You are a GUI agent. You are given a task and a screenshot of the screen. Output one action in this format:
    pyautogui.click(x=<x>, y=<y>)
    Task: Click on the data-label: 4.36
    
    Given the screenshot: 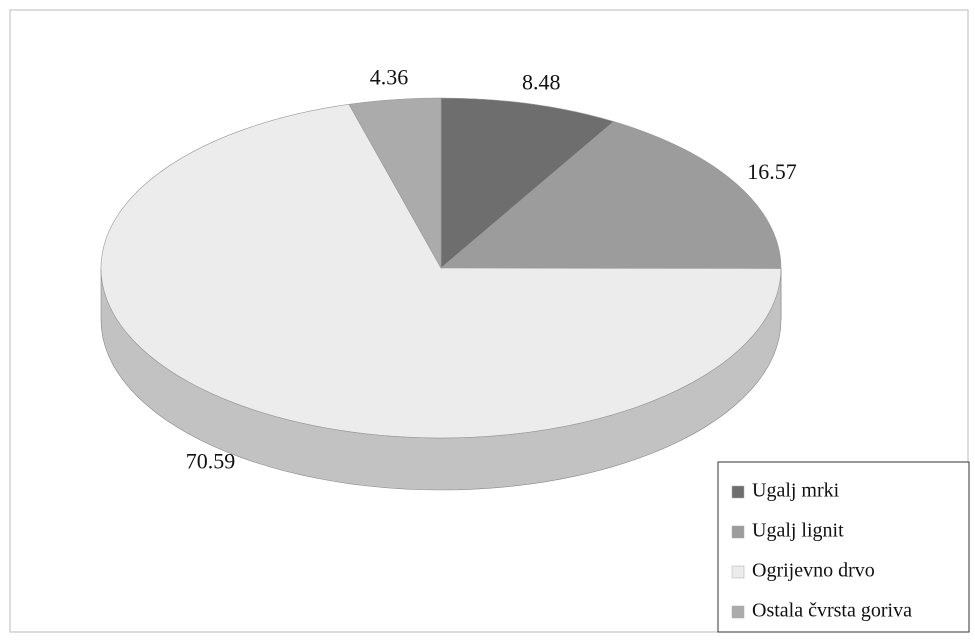 What is the action you would take?
    pyautogui.click(x=389, y=76)
    